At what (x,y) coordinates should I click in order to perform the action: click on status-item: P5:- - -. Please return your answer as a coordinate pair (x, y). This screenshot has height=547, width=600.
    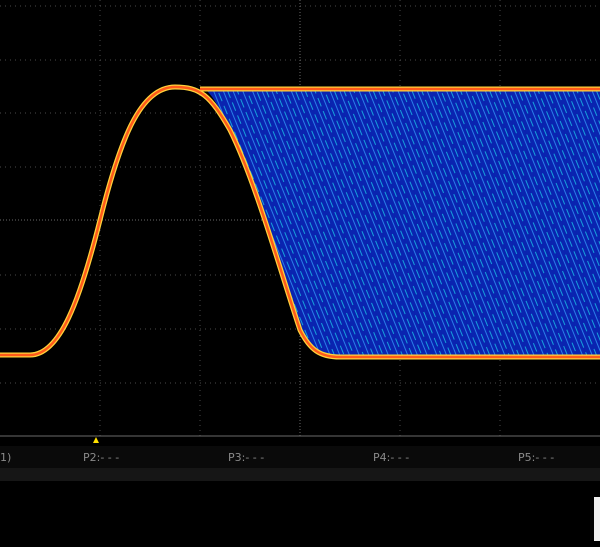
    Looking at the image, I should click on (536, 457).